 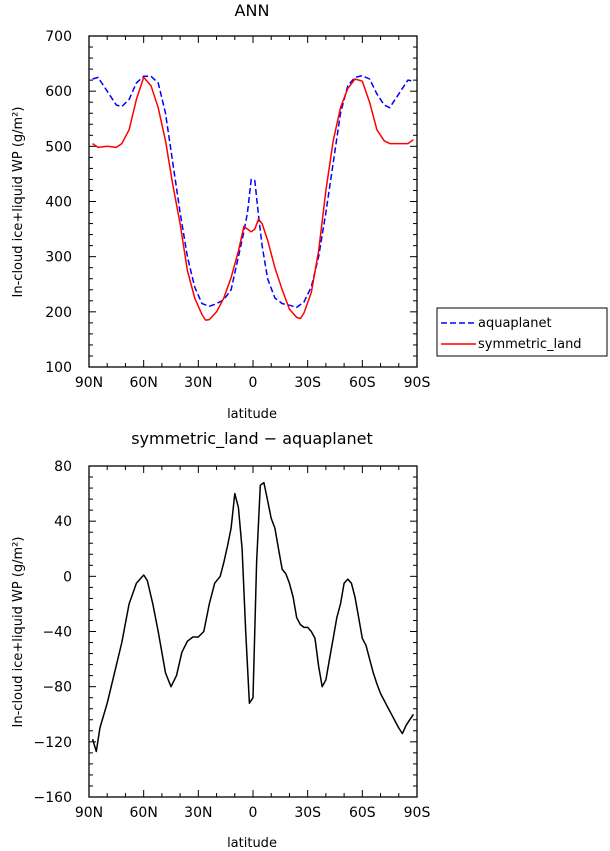 What do you see at coordinates (57, 688) in the screenshot?
I see `y-tick-label: −80` at bounding box center [57, 688].